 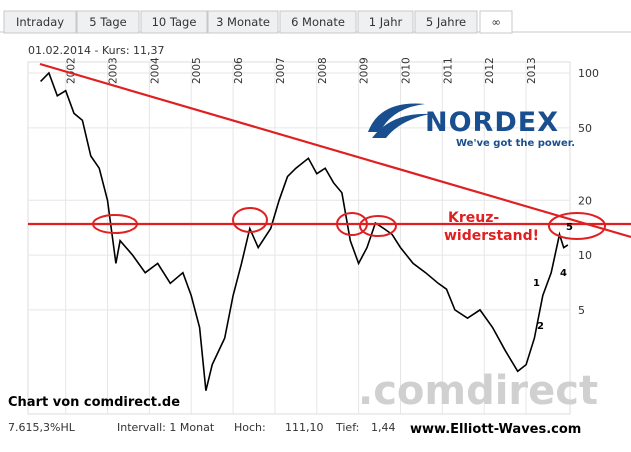 I want to click on x-tick-label: 2011, so click(x=448, y=70).